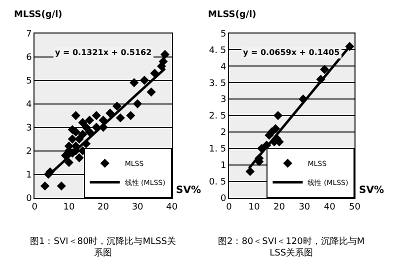  Describe the element at coordinates (217, 149) in the screenshot. I see `y-tick-label: 1. 5` at that location.